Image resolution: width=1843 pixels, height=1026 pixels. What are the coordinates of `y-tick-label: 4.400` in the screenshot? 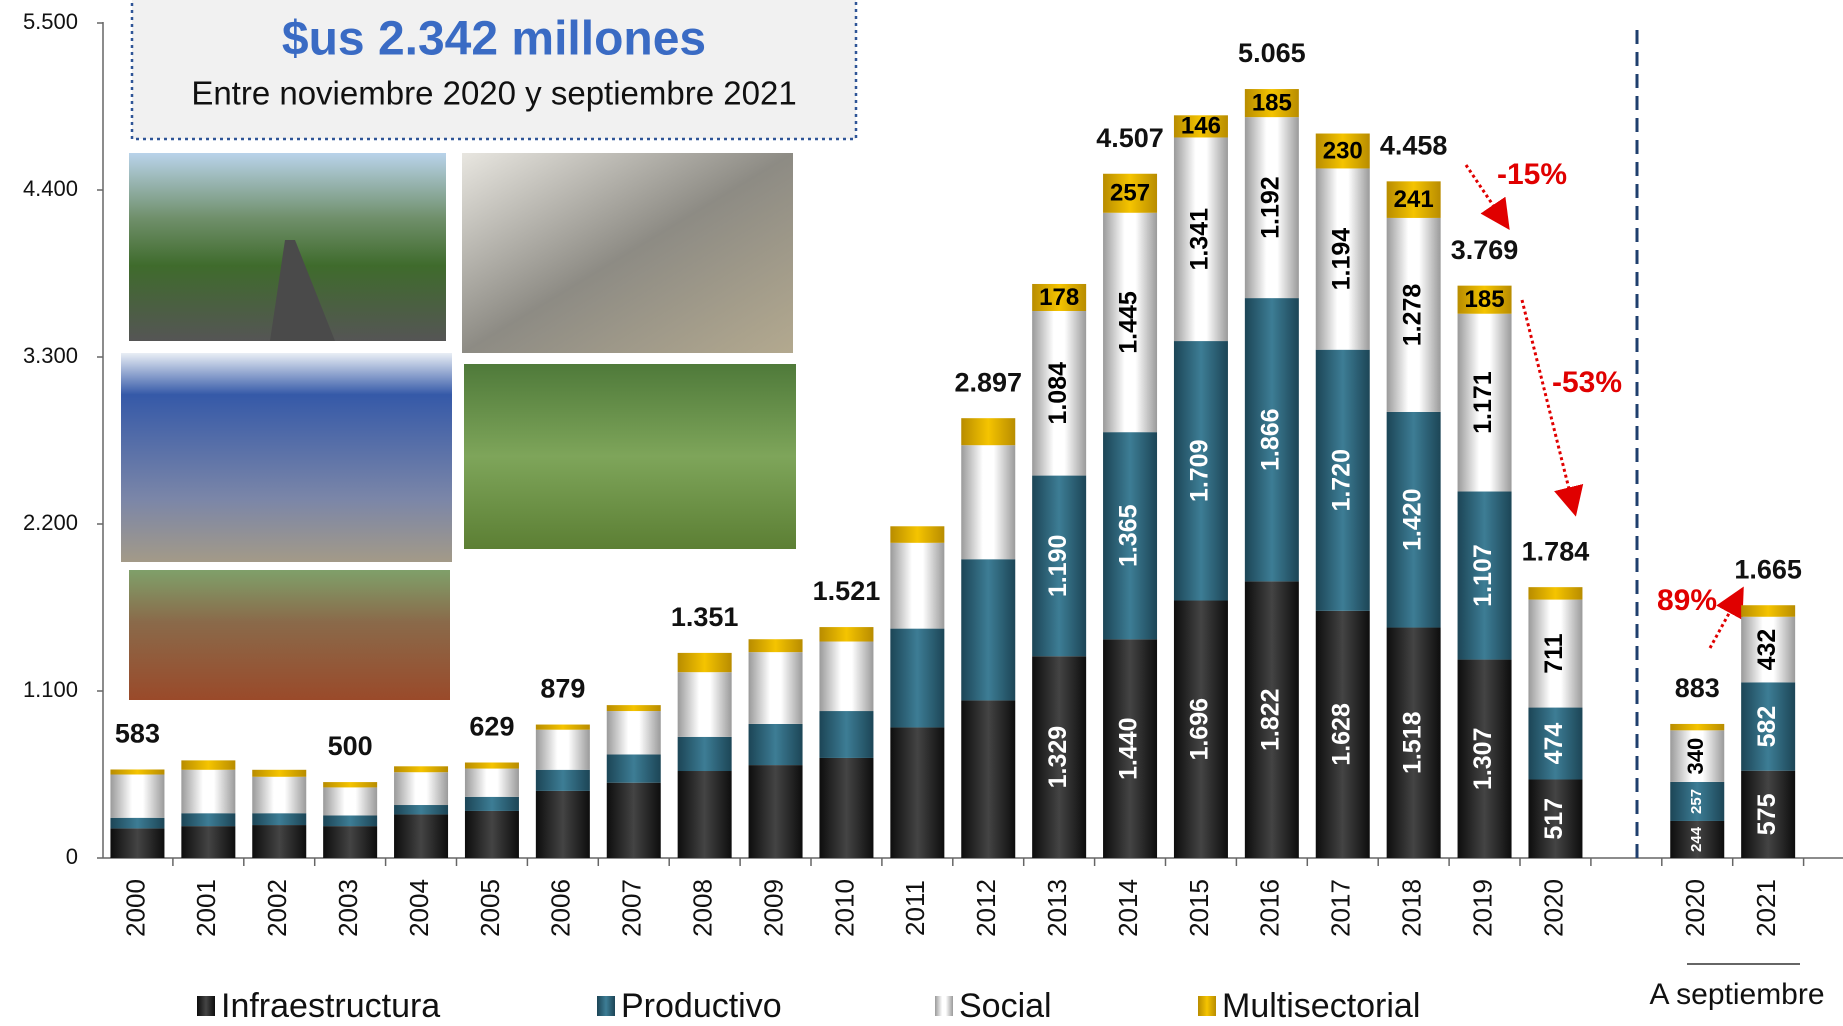 It's located at (50, 188).